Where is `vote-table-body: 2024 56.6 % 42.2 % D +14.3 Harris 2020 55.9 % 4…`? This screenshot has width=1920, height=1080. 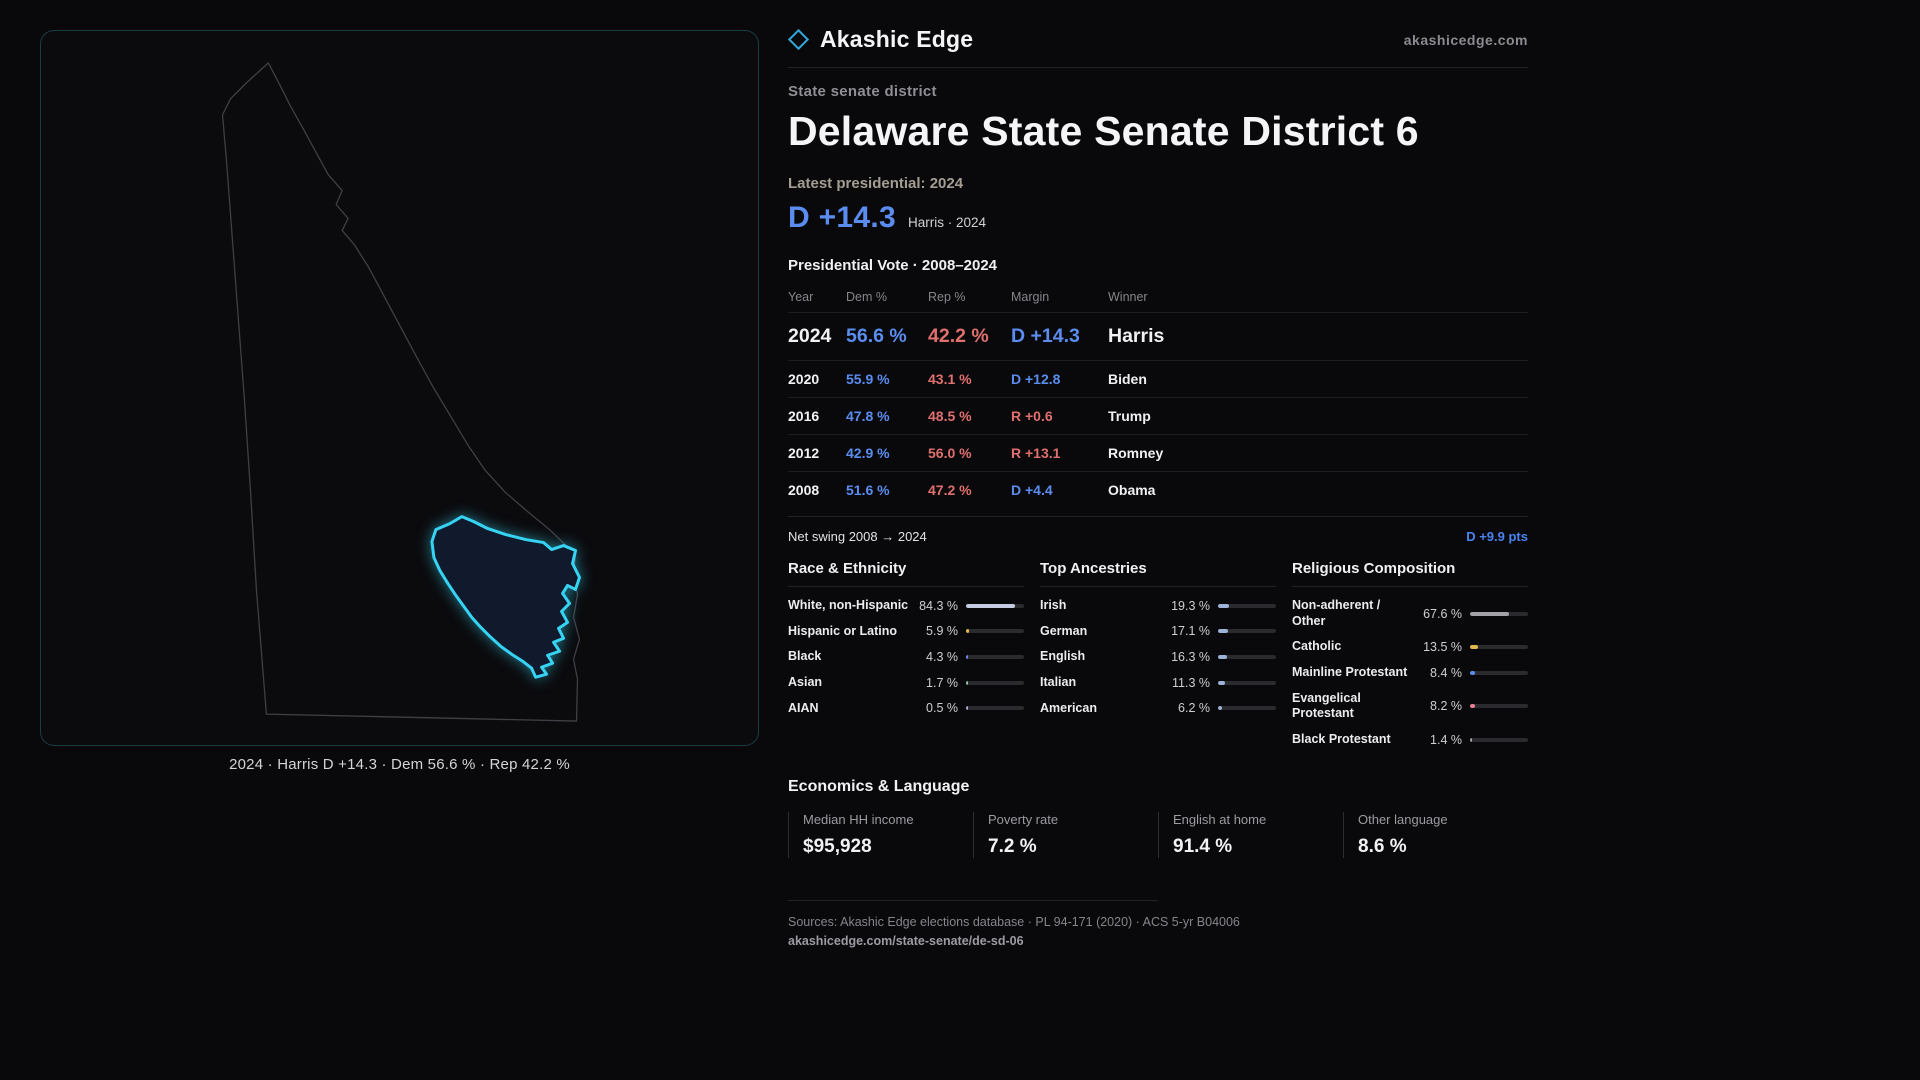
vote-table-body: 2024 56.6 % 42.2 % D +14.3 Harris 2020 55.9 % 4… is located at coordinates (1158, 410).